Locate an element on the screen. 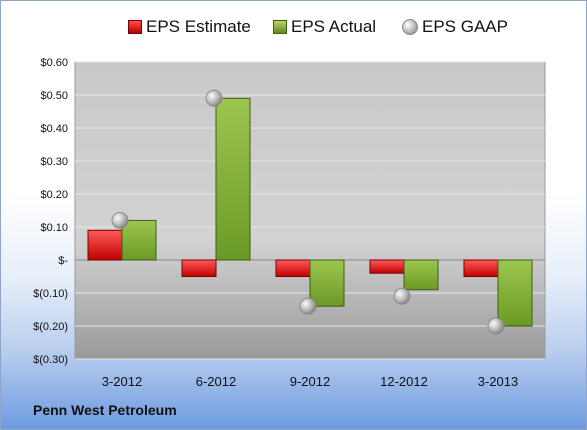 The height and width of the screenshot is (430, 587). legend-swatch-estimate is located at coordinates (135, 27).